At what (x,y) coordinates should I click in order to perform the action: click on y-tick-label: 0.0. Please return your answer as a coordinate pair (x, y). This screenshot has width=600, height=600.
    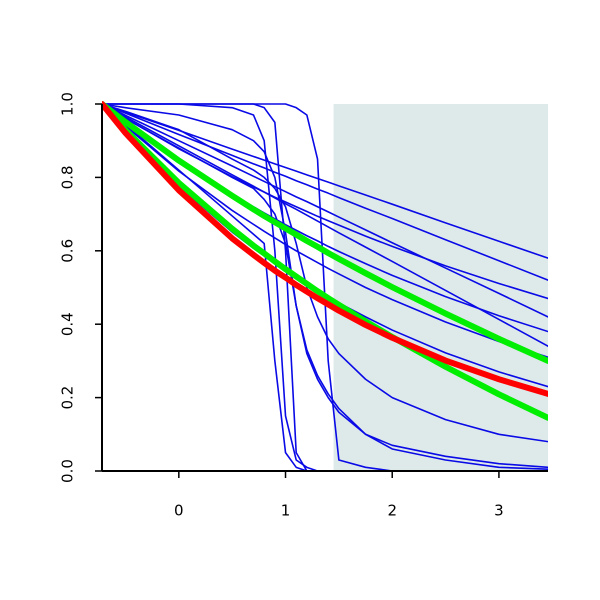
    Looking at the image, I should click on (68, 471).